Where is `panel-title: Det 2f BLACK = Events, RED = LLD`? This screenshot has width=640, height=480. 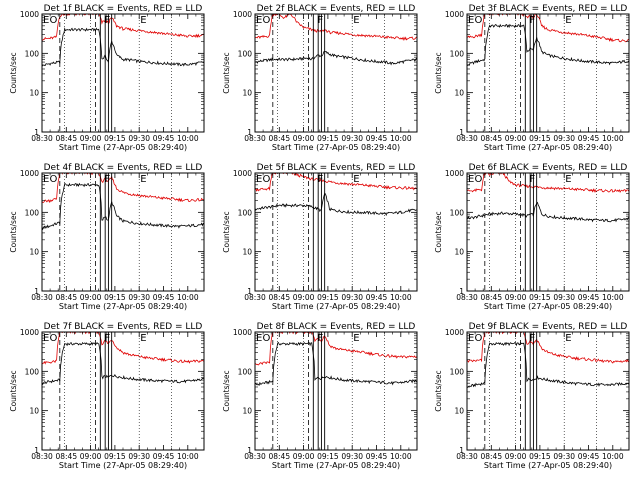 panel-title: Det 2f BLACK = Events, RED = LLD is located at coordinates (336, 9).